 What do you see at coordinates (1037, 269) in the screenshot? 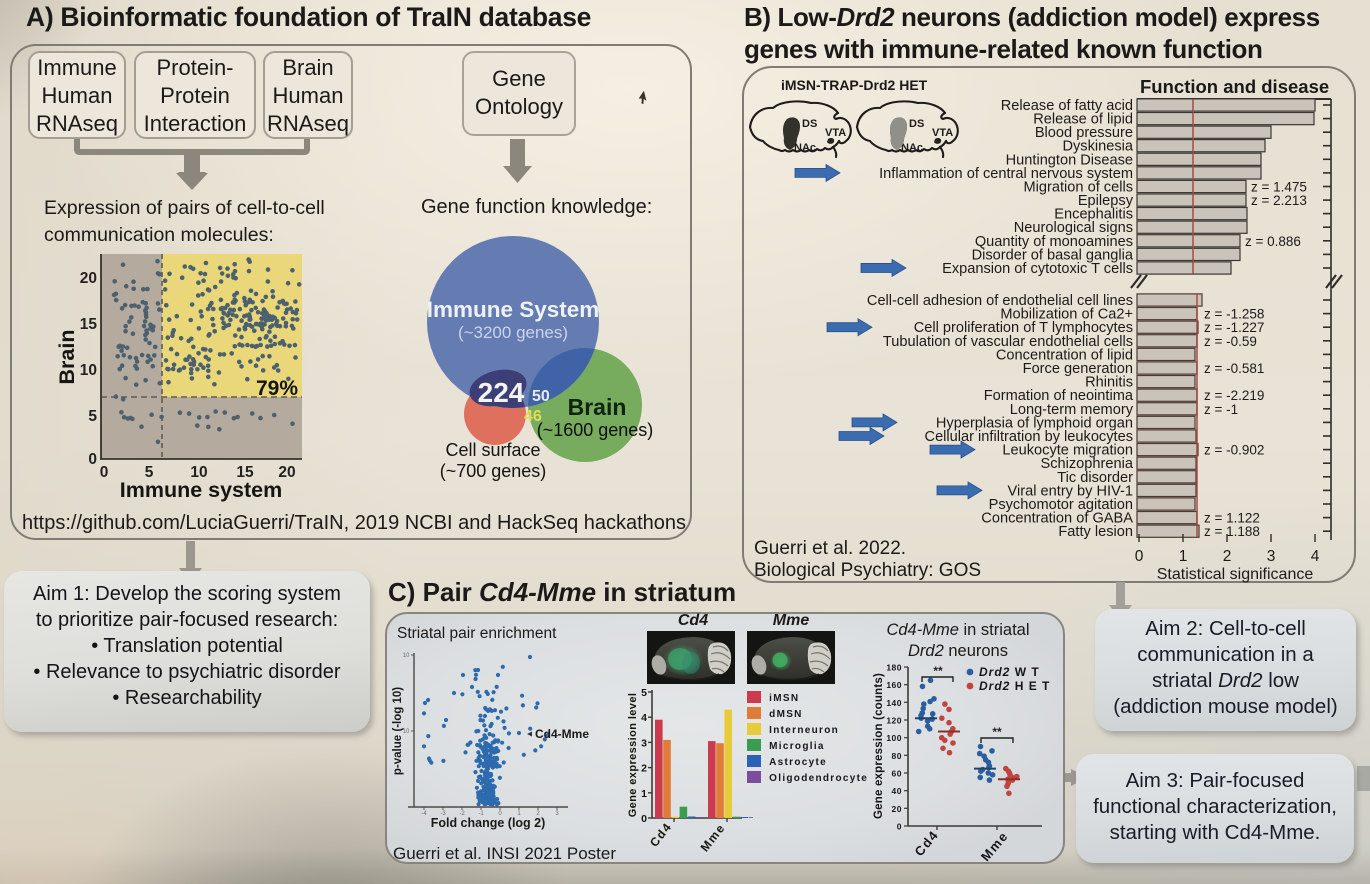
I see `svg-text: Expansion of cytotoxic T cells` at bounding box center [1037, 269].